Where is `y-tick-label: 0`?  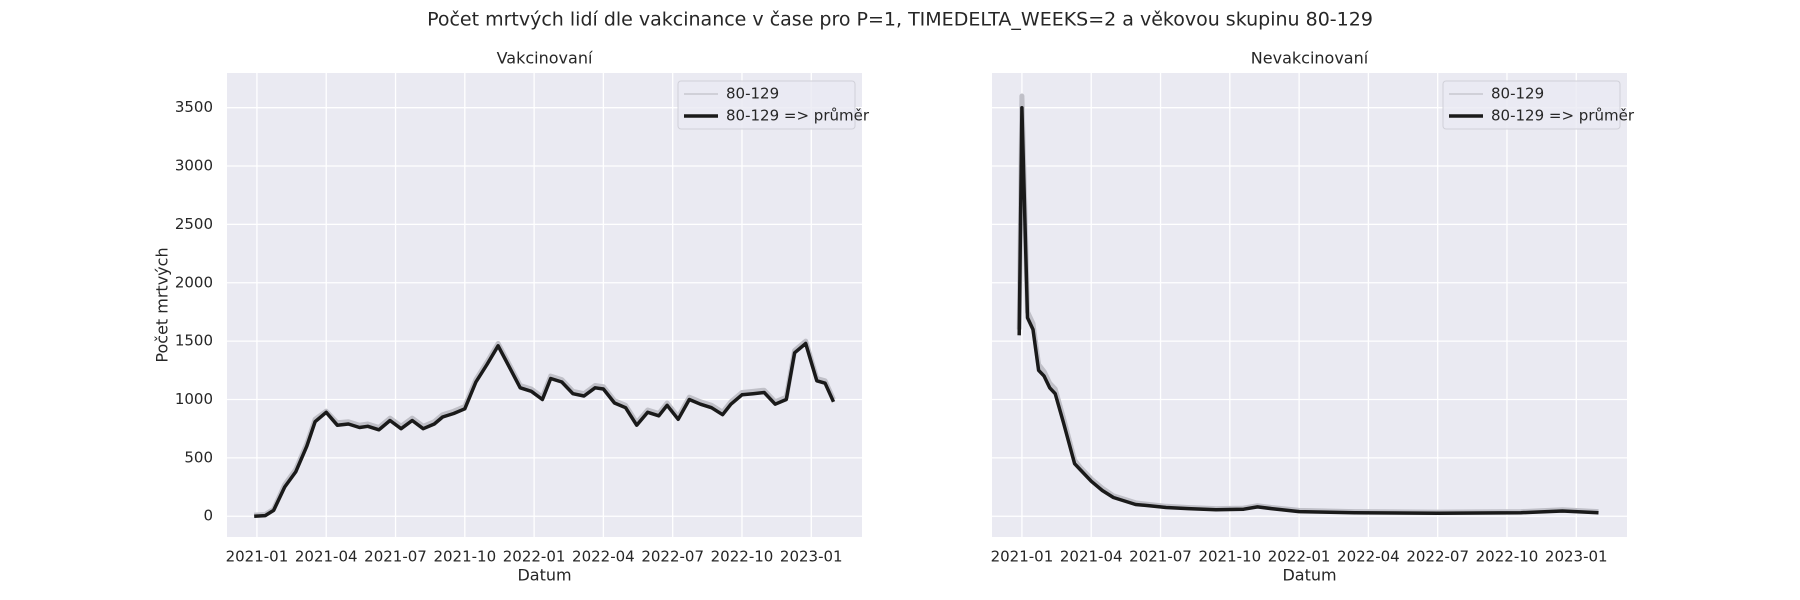 y-tick-label: 0 is located at coordinates (208, 516).